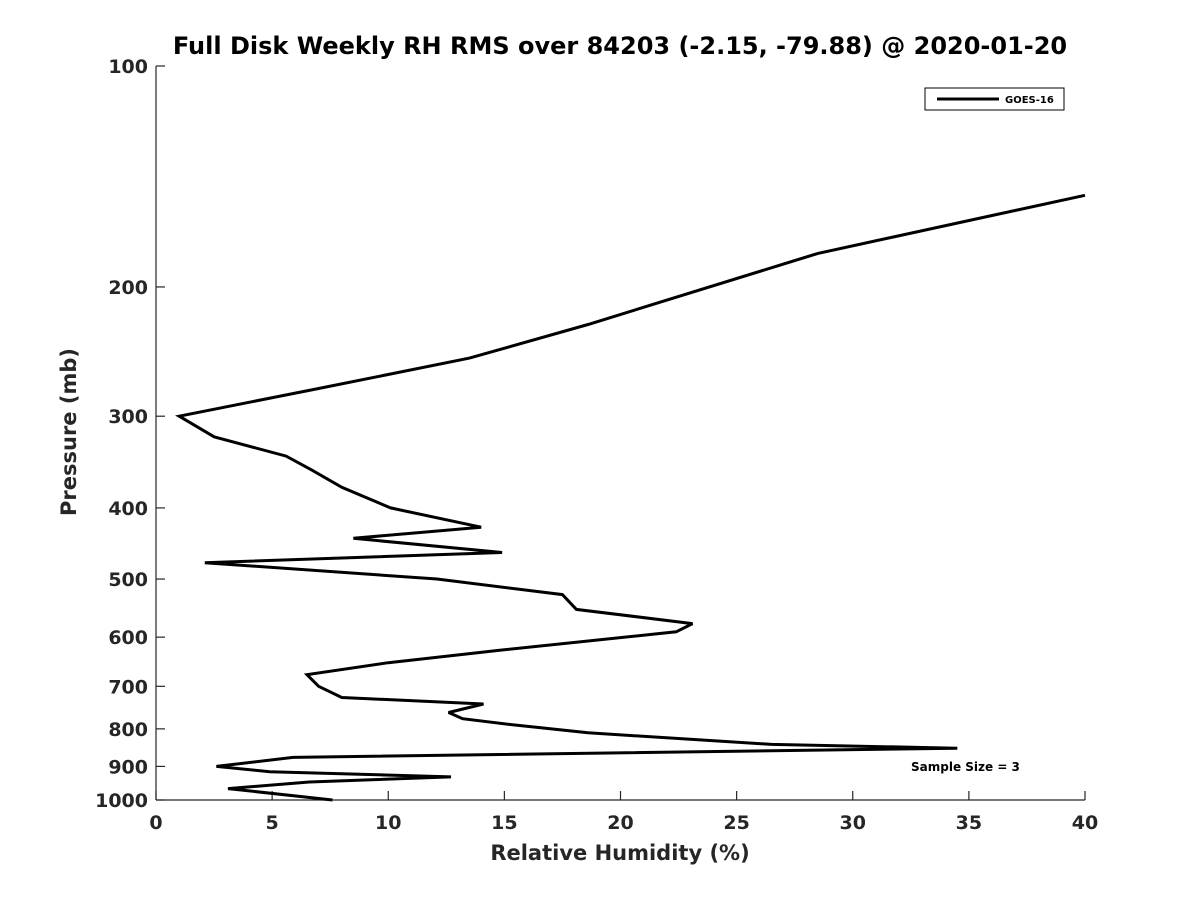 This screenshot has width=1200, height=900. What do you see at coordinates (130, 434) in the screenshot?
I see `y-ticks: 100 200 300 400 500 600 700 800 900 1000` at bounding box center [130, 434].